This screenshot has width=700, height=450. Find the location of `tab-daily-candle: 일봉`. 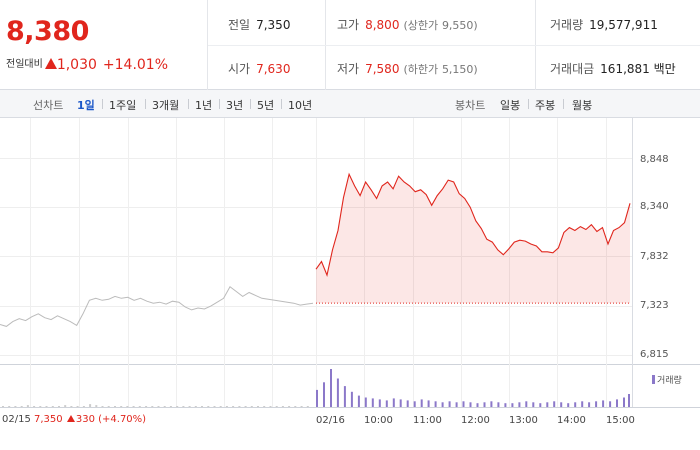

tab-daily-candle: 일봉 is located at coordinates (510, 105).